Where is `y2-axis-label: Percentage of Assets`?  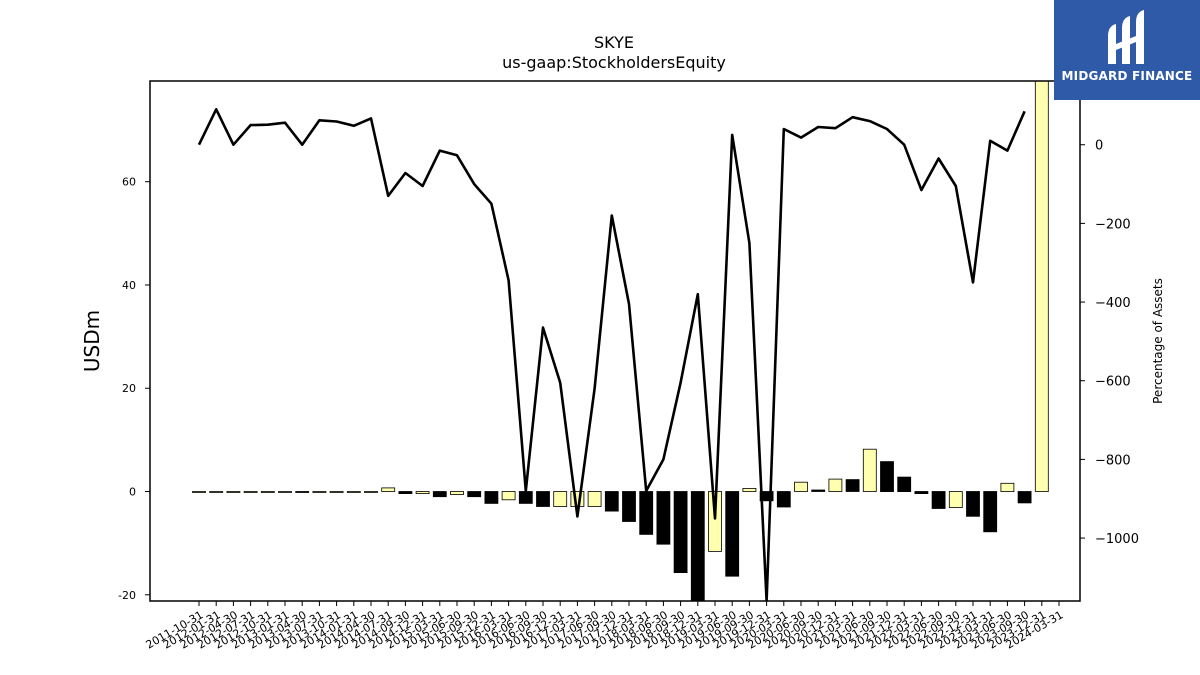
y2-axis-label: Percentage of Assets is located at coordinates (1158, 341).